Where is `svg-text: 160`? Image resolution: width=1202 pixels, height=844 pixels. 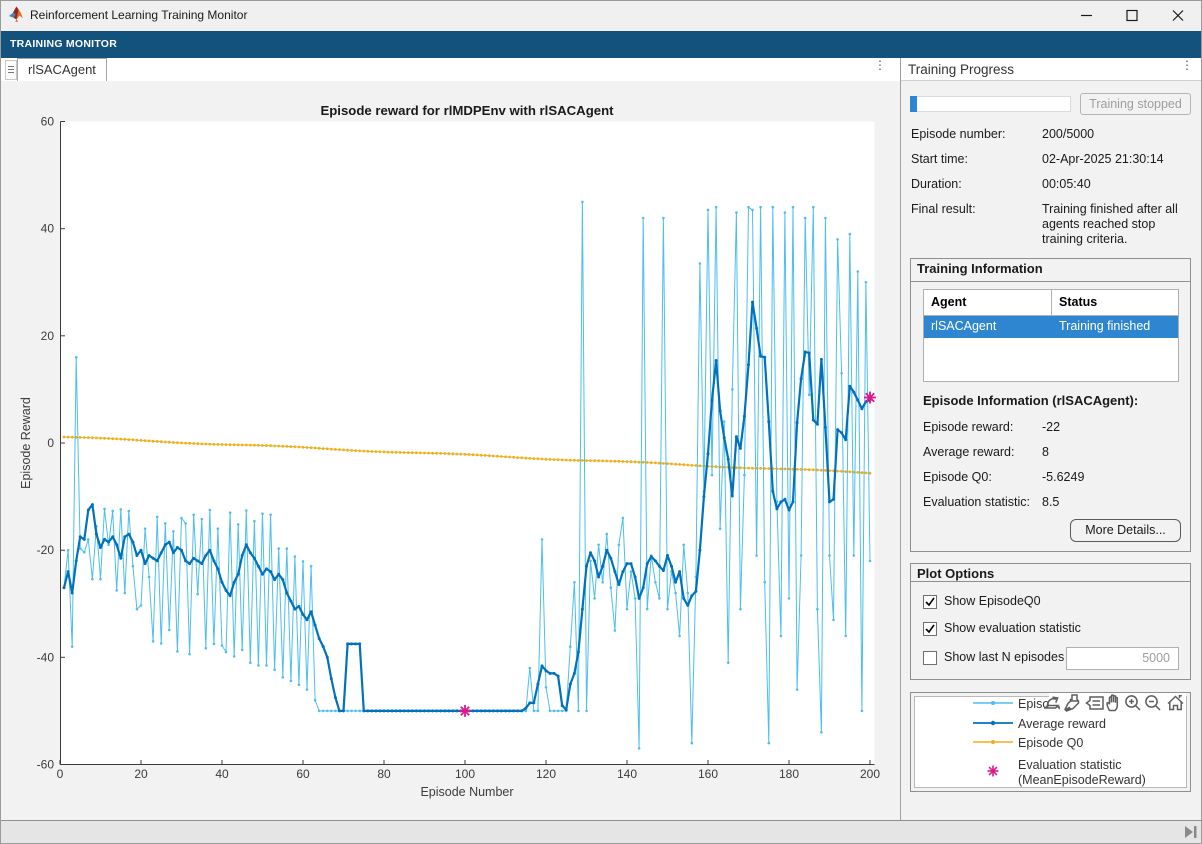 svg-text: 160 is located at coordinates (708, 774).